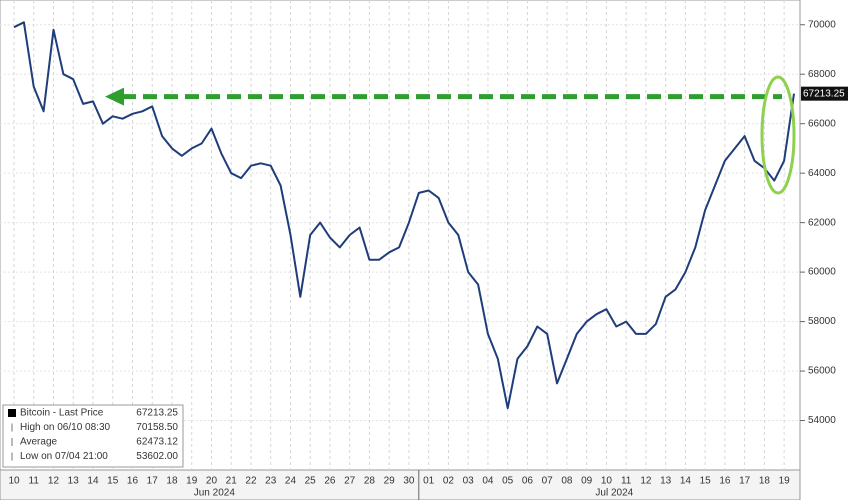 This screenshot has height=500, width=848. I want to click on x-tick-label: 20, so click(212, 481).